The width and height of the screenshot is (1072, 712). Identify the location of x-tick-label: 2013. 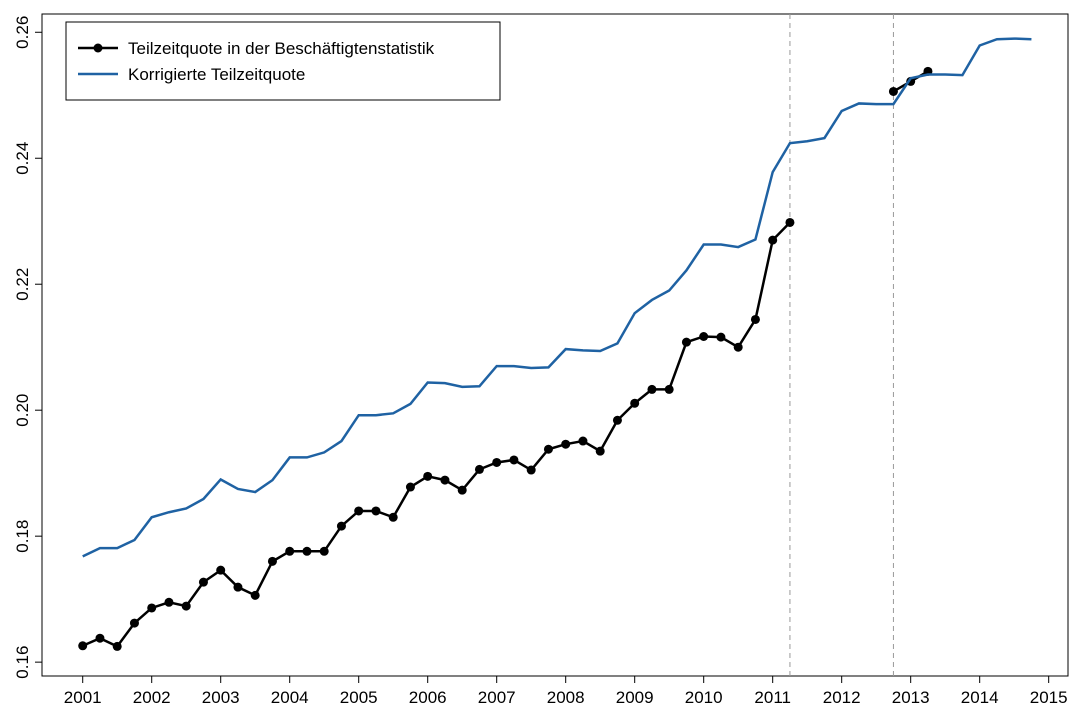
(911, 697).